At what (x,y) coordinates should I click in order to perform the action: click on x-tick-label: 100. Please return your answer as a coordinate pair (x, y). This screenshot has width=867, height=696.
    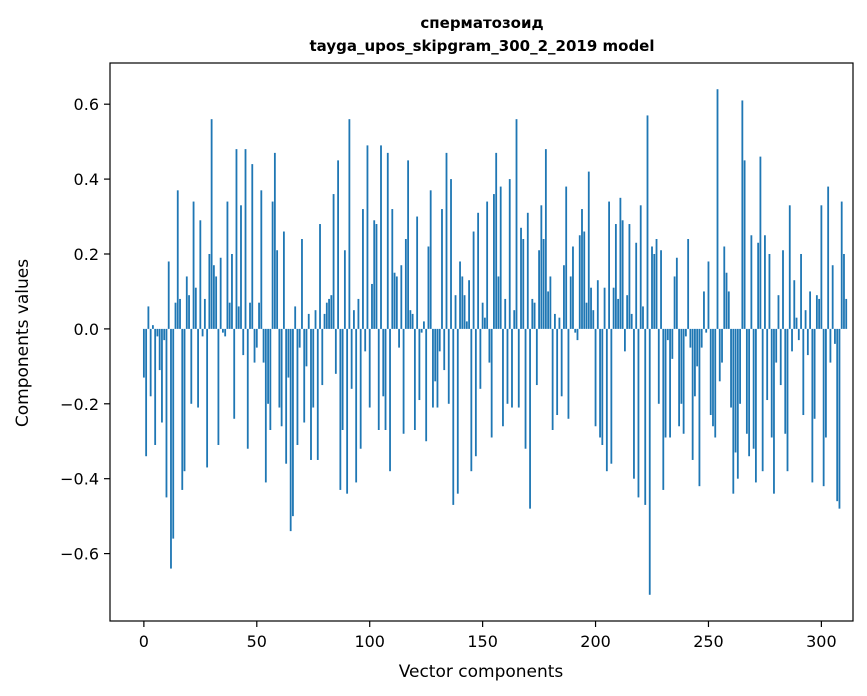
    Looking at the image, I should click on (369, 641).